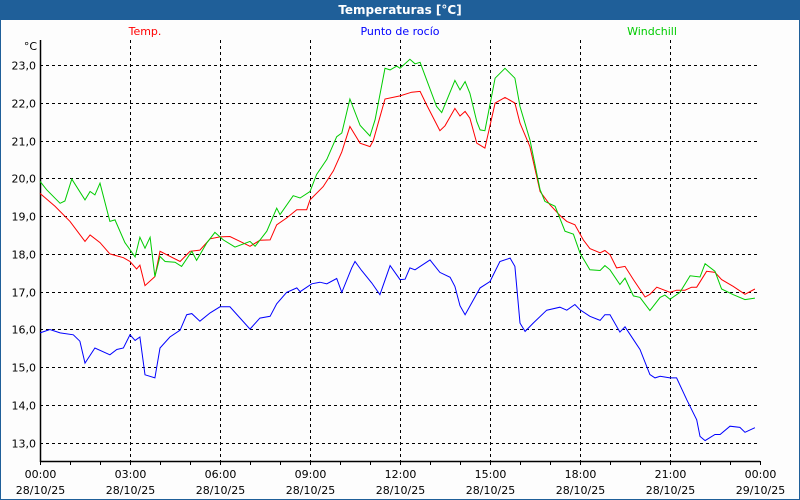  I want to click on x-tick-time: 06:00, so click(221, 474).